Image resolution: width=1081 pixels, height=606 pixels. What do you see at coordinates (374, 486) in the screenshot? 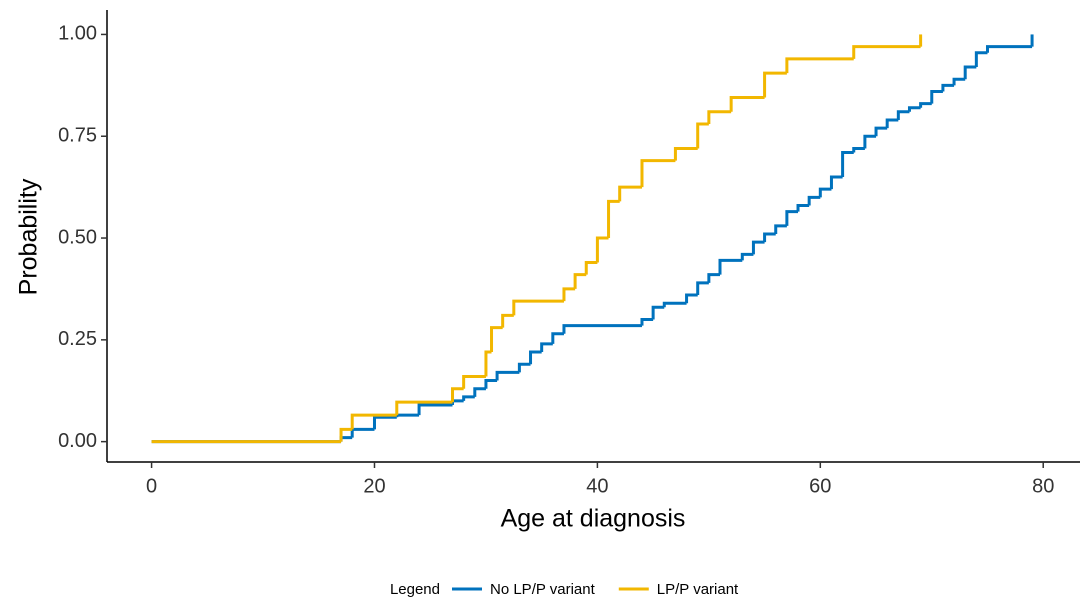
I see `x-tick-label: 20` at bounding box center [374, 486].